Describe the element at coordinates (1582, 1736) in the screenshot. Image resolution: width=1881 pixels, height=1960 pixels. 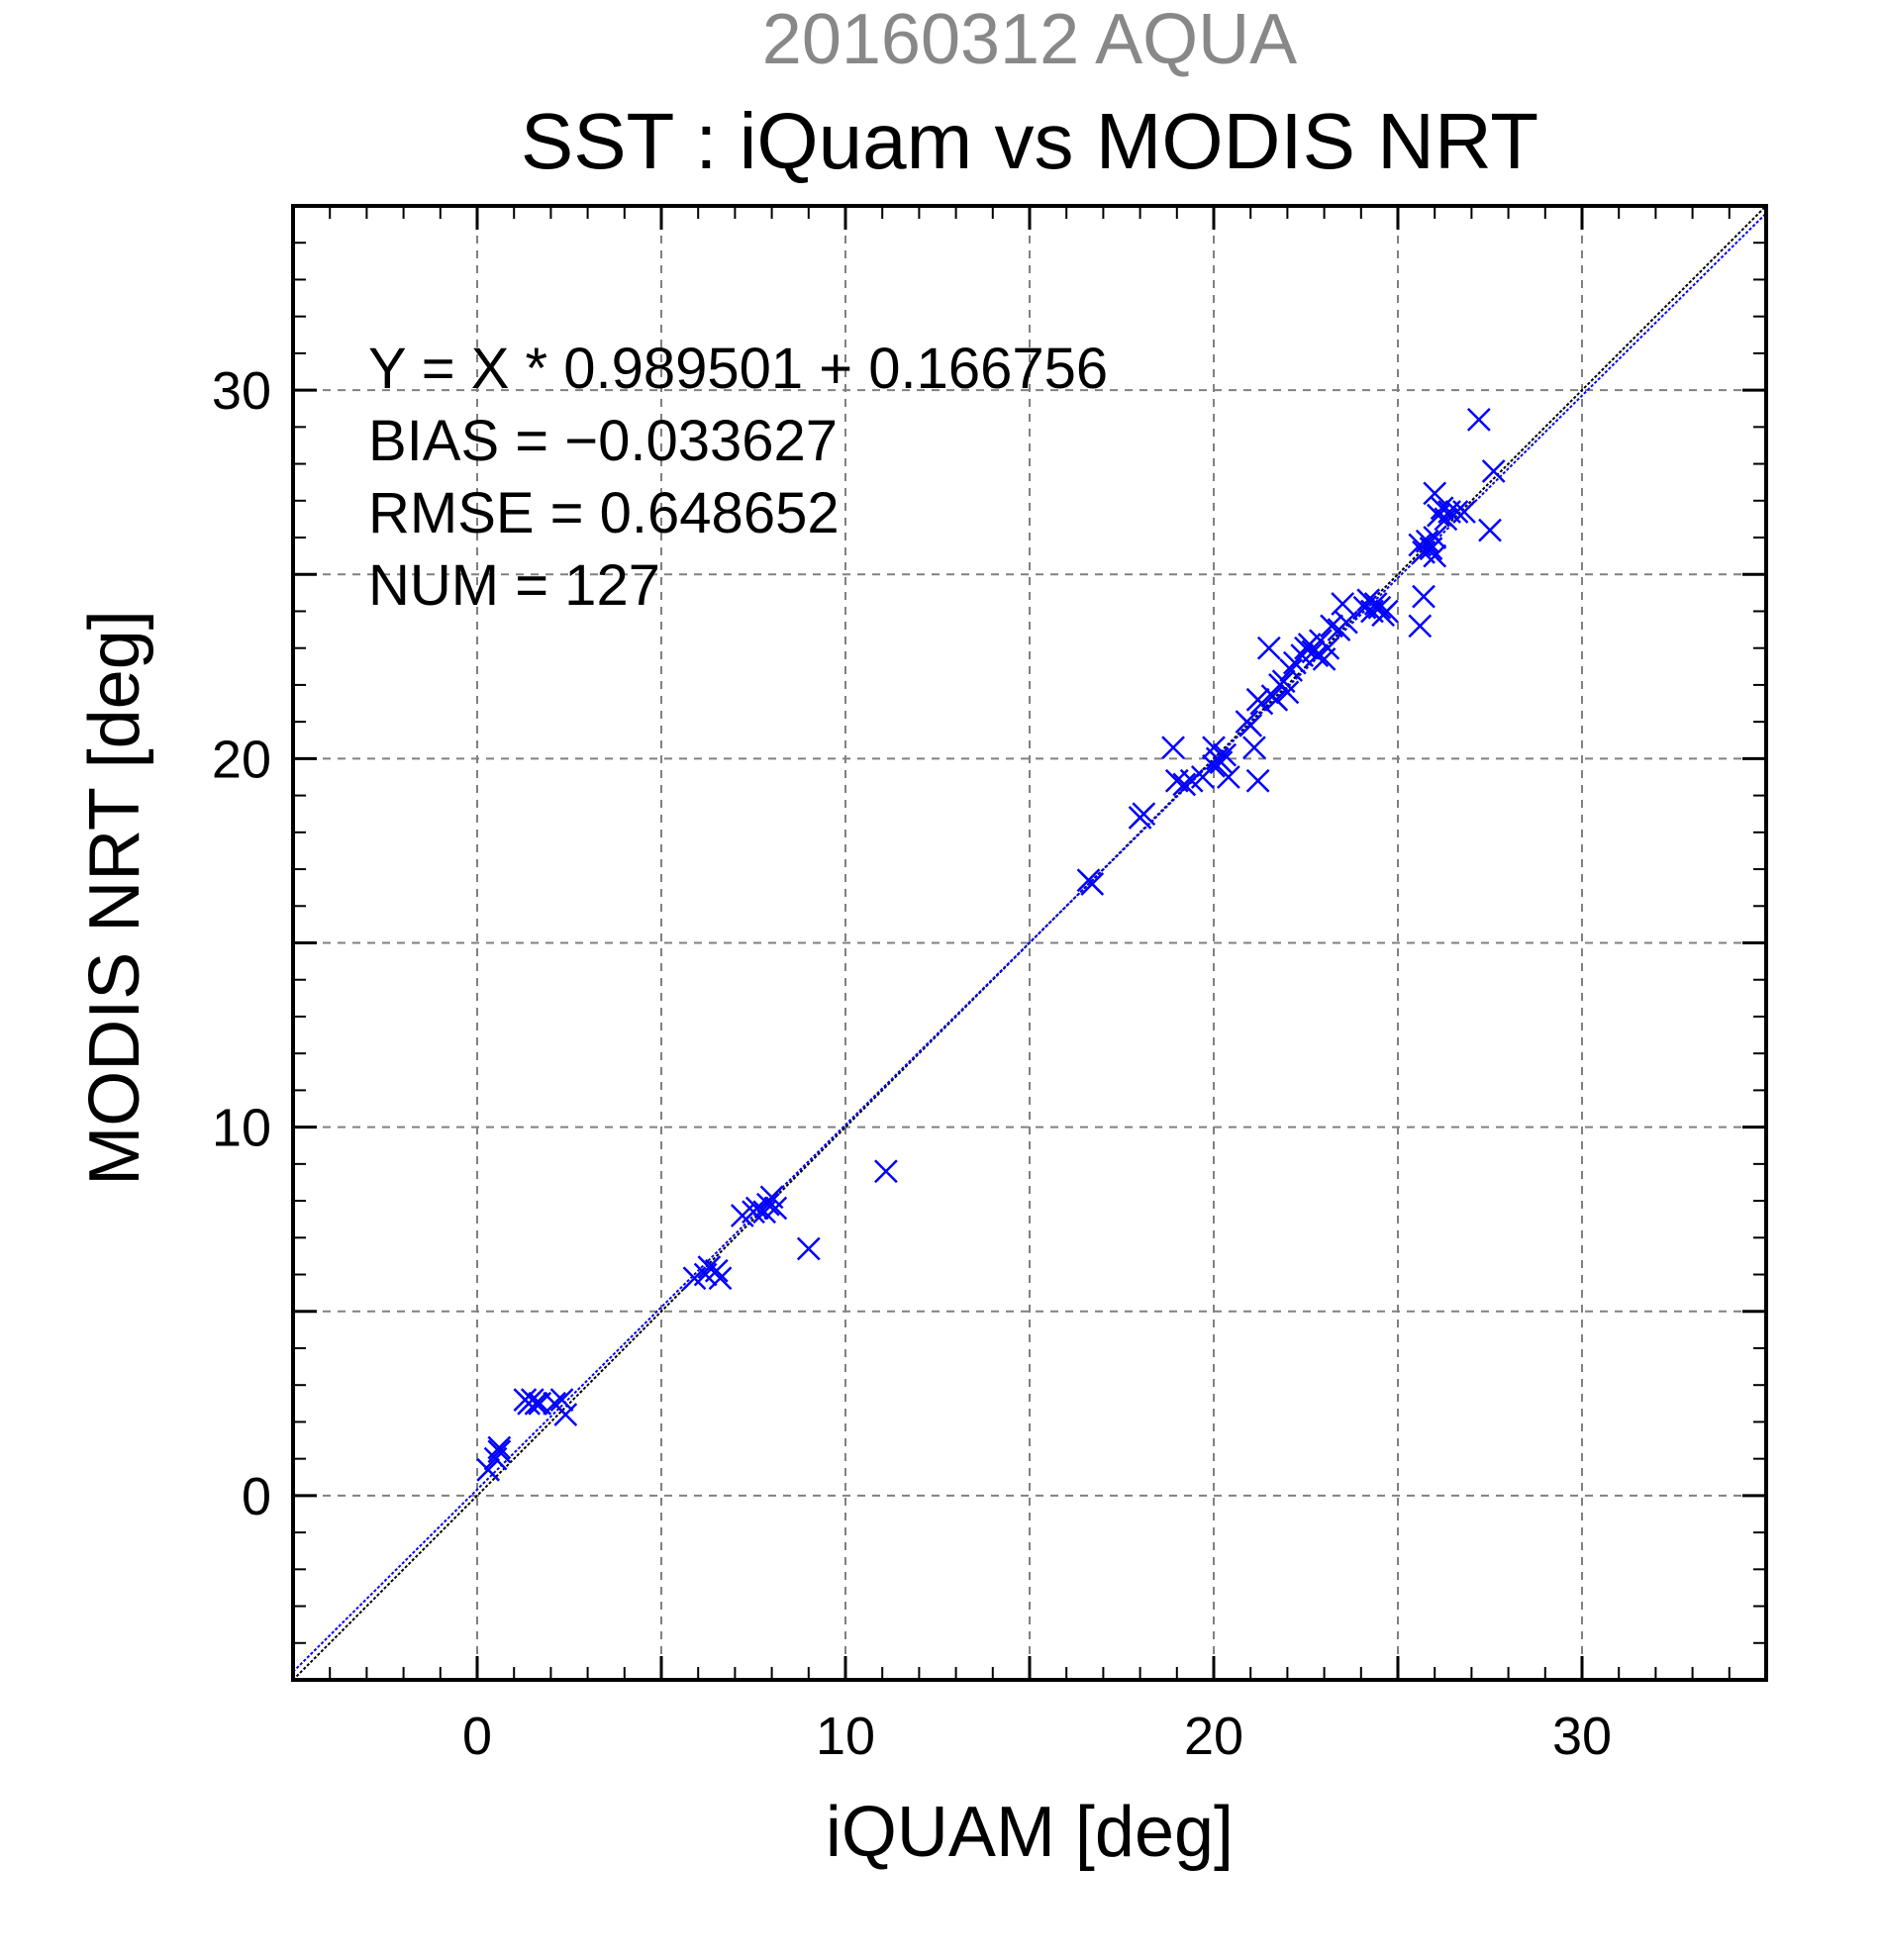
I see `x-tick-label: 30` at that location.